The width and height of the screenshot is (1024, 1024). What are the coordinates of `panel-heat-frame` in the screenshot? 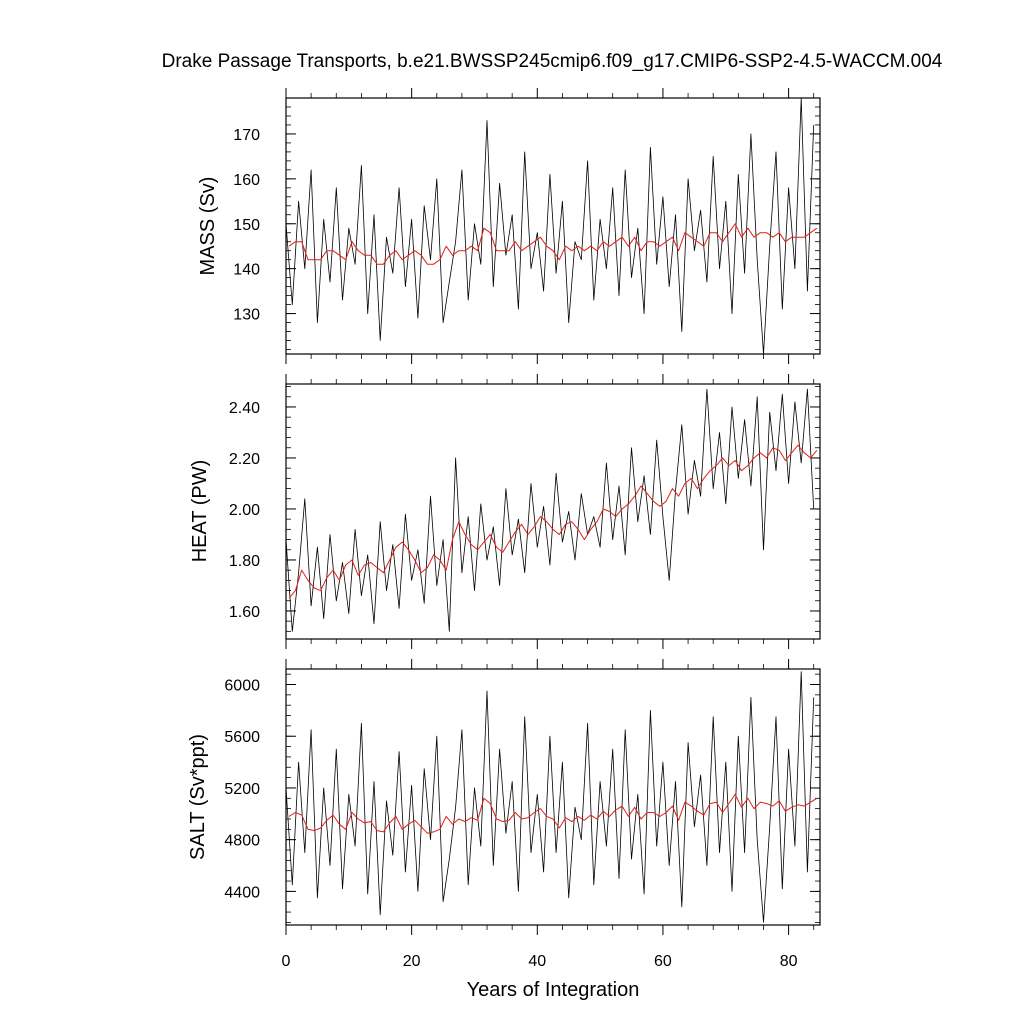 It's located at (553, 511).